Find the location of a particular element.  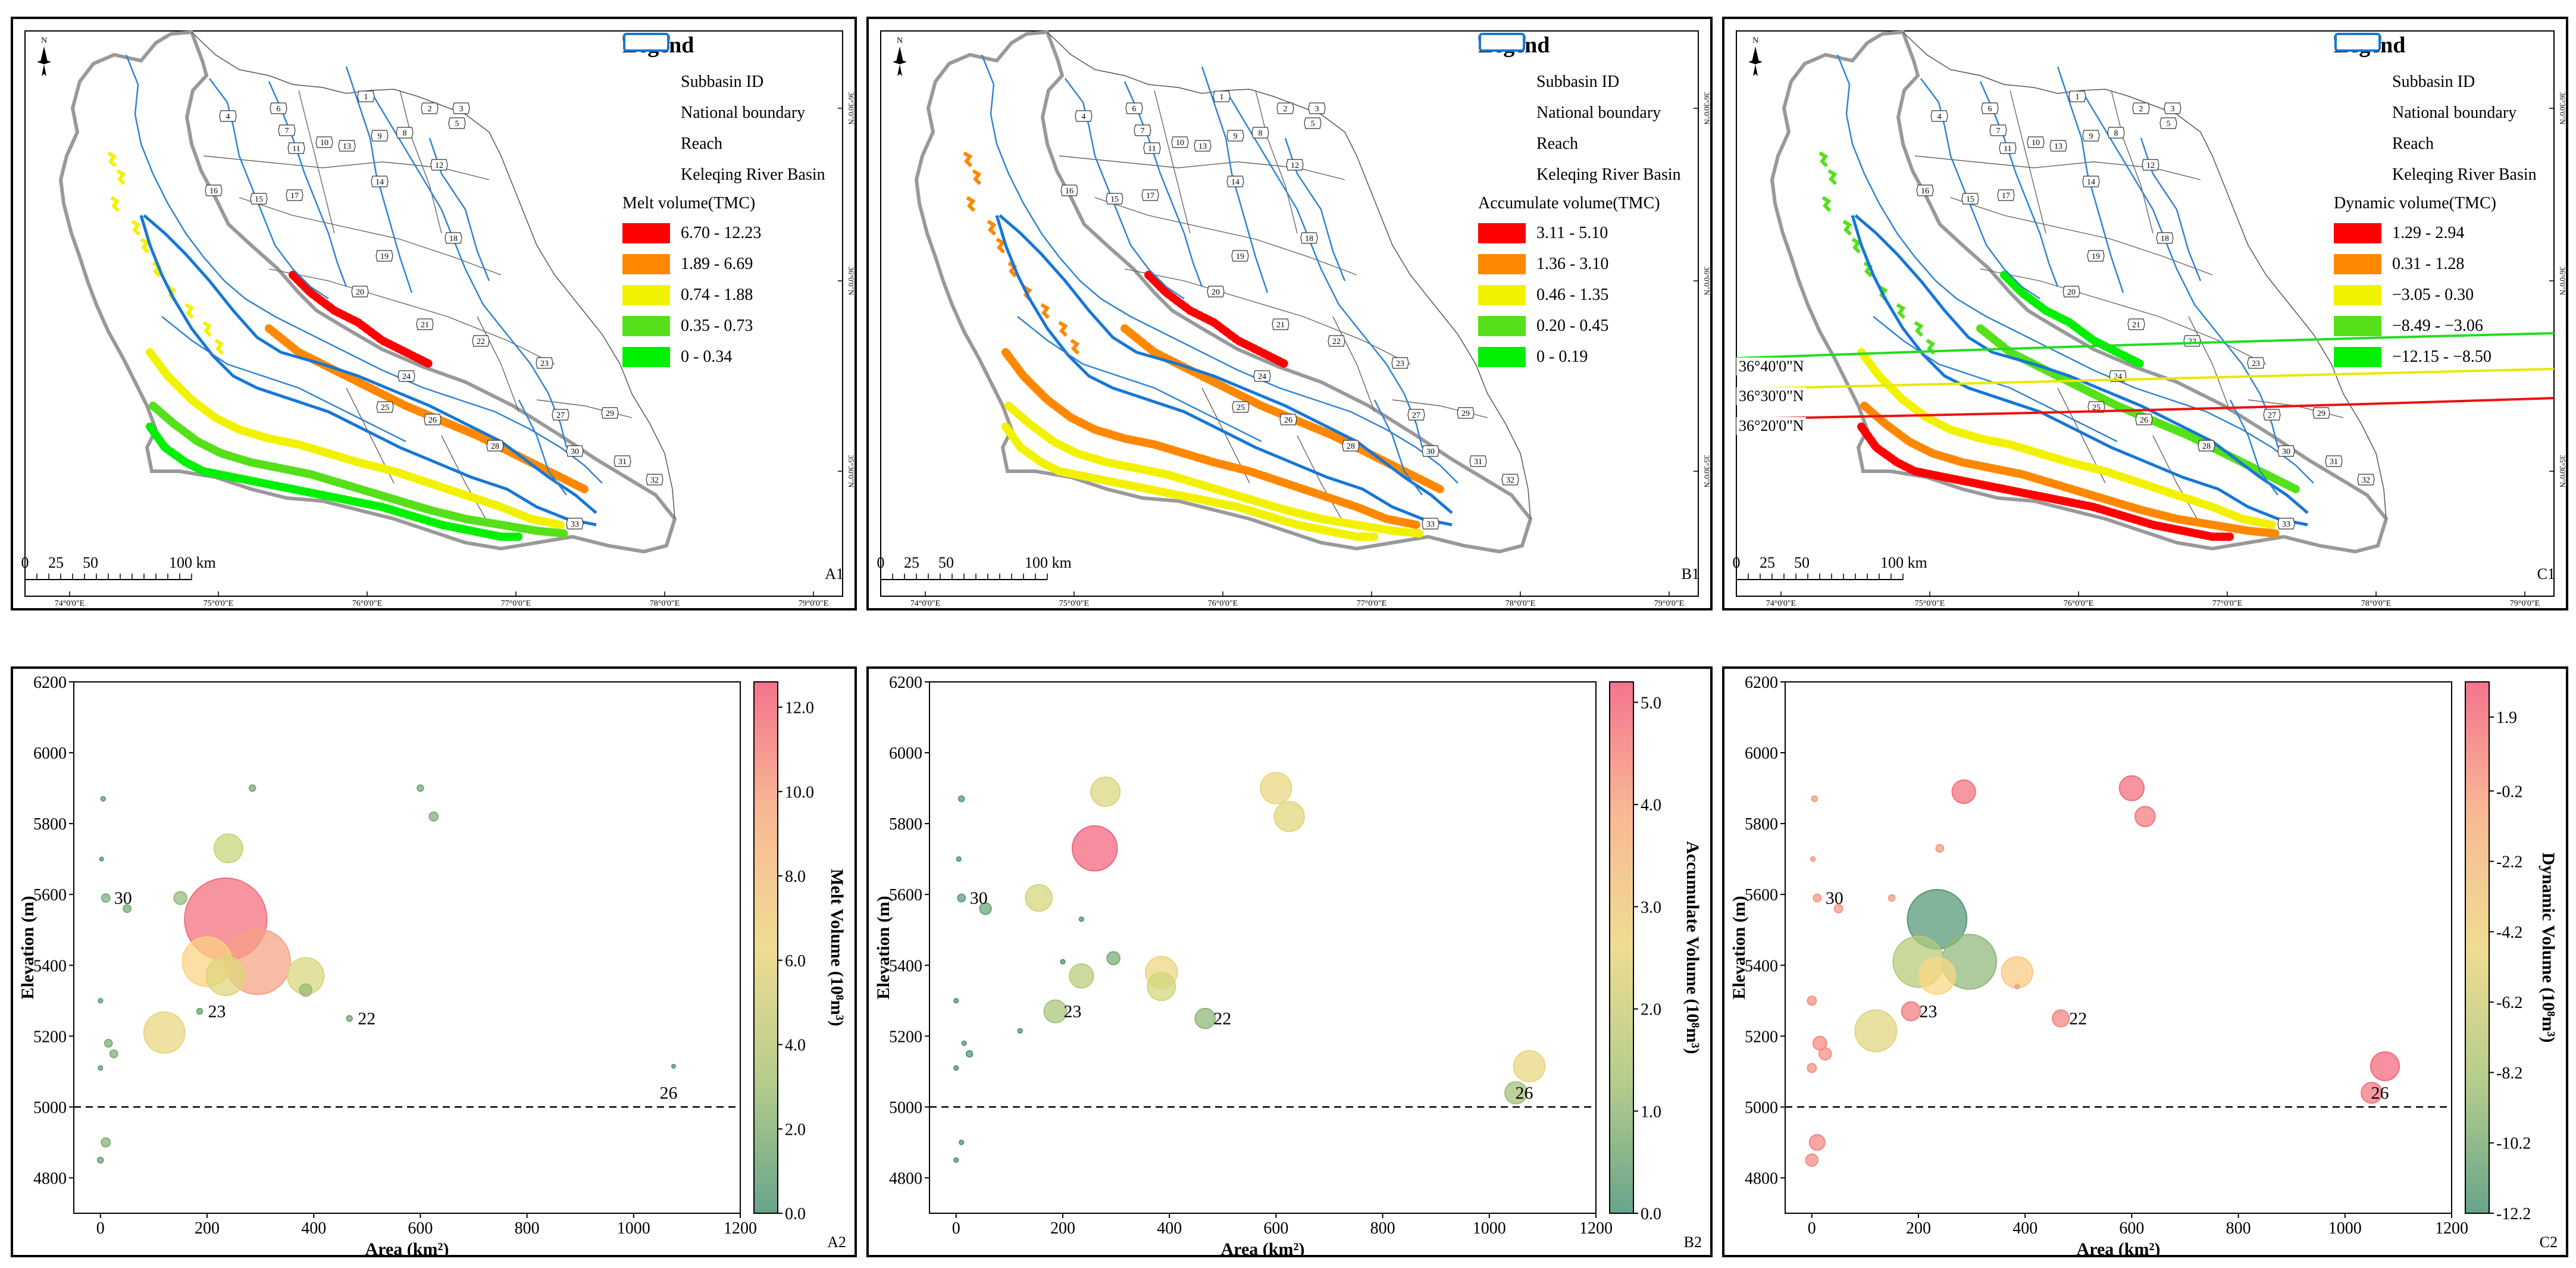

legend-item-reach: Reach is located at coordinates (672, 95).